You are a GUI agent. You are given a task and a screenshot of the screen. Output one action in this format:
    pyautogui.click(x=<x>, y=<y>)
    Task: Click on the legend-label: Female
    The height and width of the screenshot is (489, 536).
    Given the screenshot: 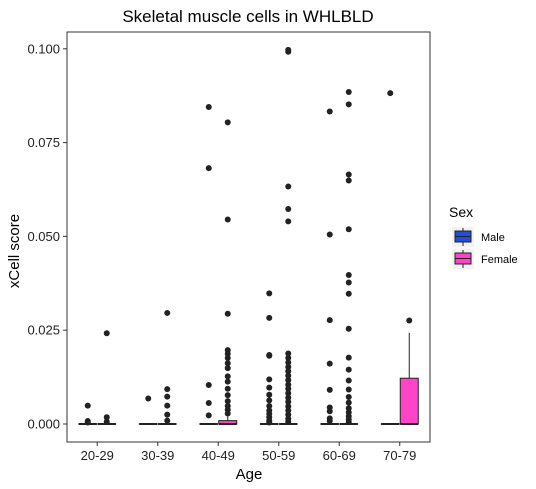 What is the action you would take?
    pyautogui.click(x=499, y=260)
    